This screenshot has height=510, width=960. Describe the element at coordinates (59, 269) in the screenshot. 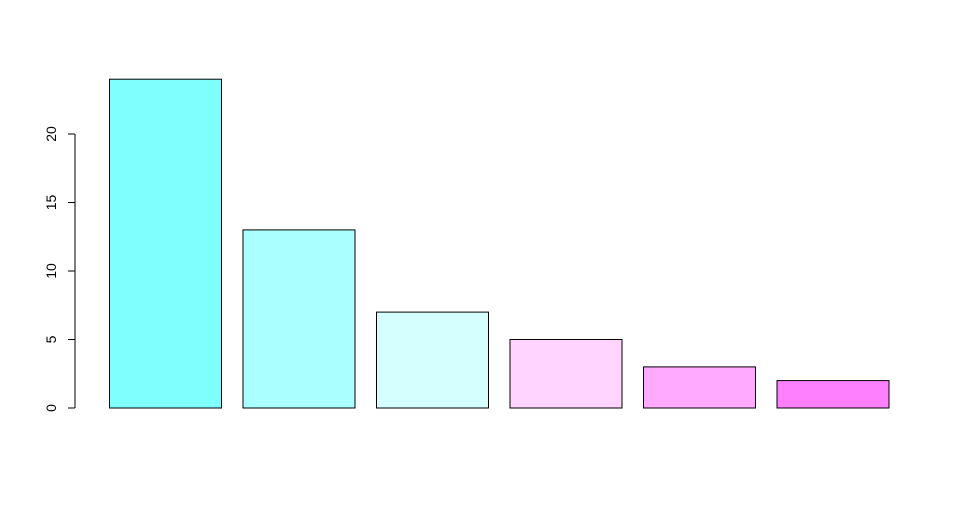

I see `y-axis: 0 5 10 15 20` at that location.